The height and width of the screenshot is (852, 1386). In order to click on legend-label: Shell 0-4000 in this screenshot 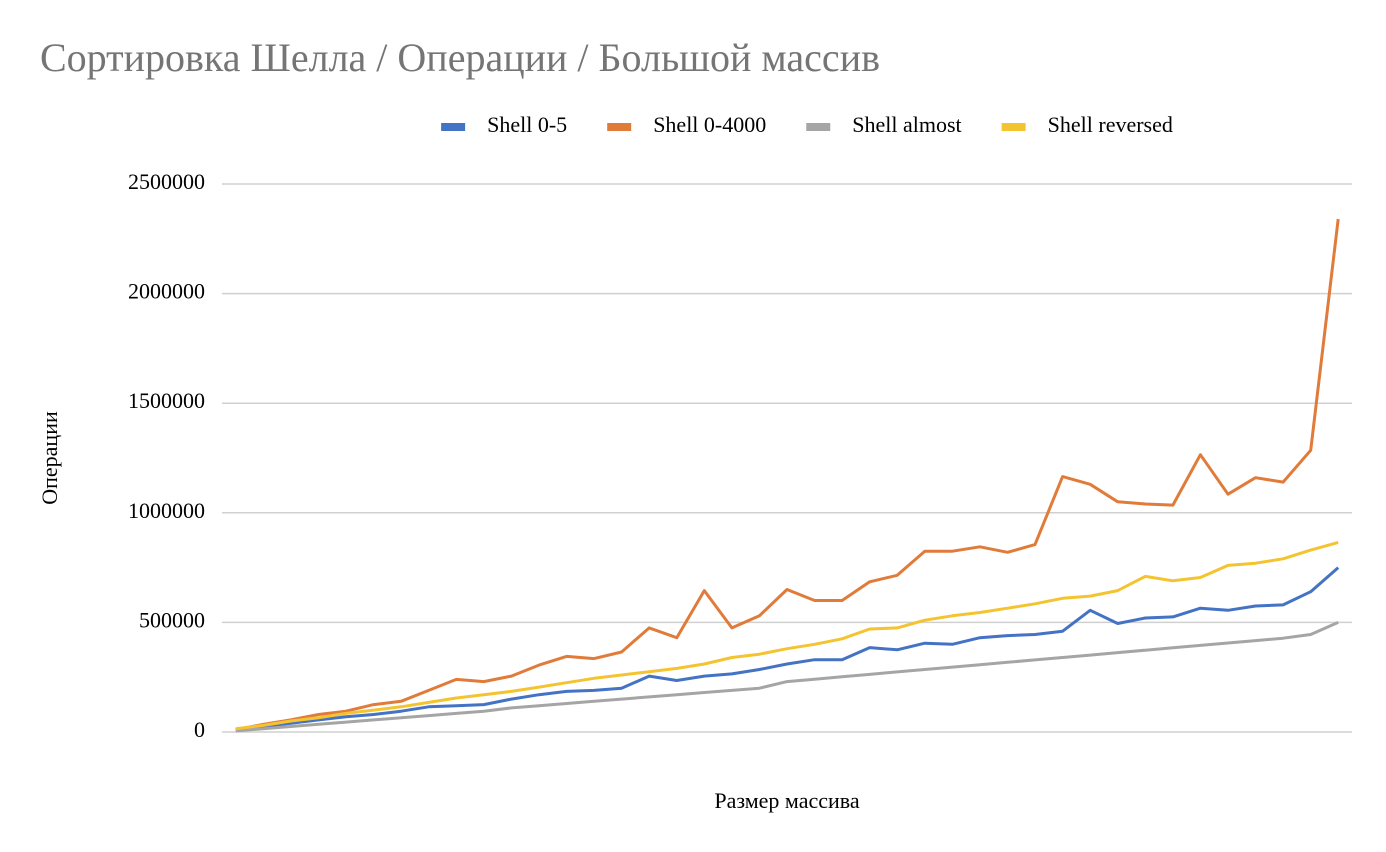, I will do `click(709, 124)`.